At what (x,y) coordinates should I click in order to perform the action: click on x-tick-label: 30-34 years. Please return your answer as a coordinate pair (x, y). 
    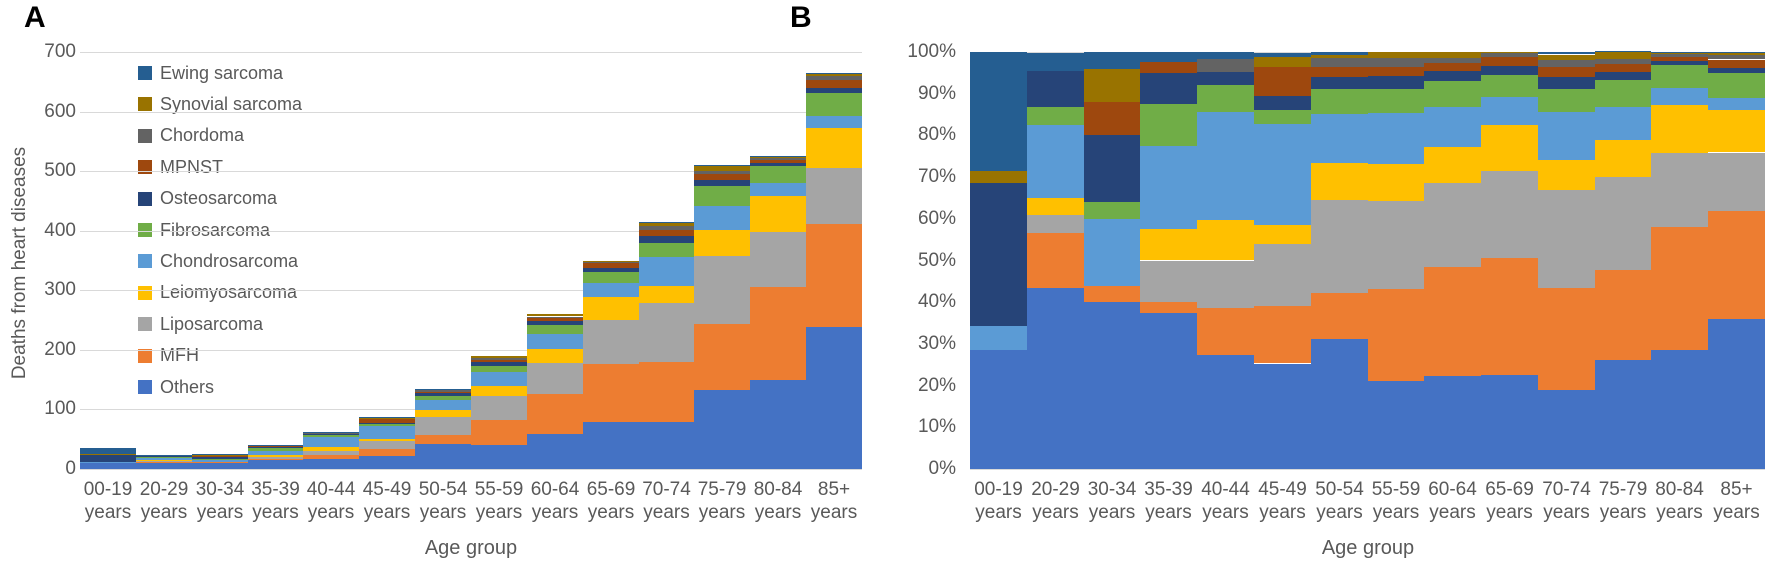
    Looking at the image, I should click on (1112, 501).